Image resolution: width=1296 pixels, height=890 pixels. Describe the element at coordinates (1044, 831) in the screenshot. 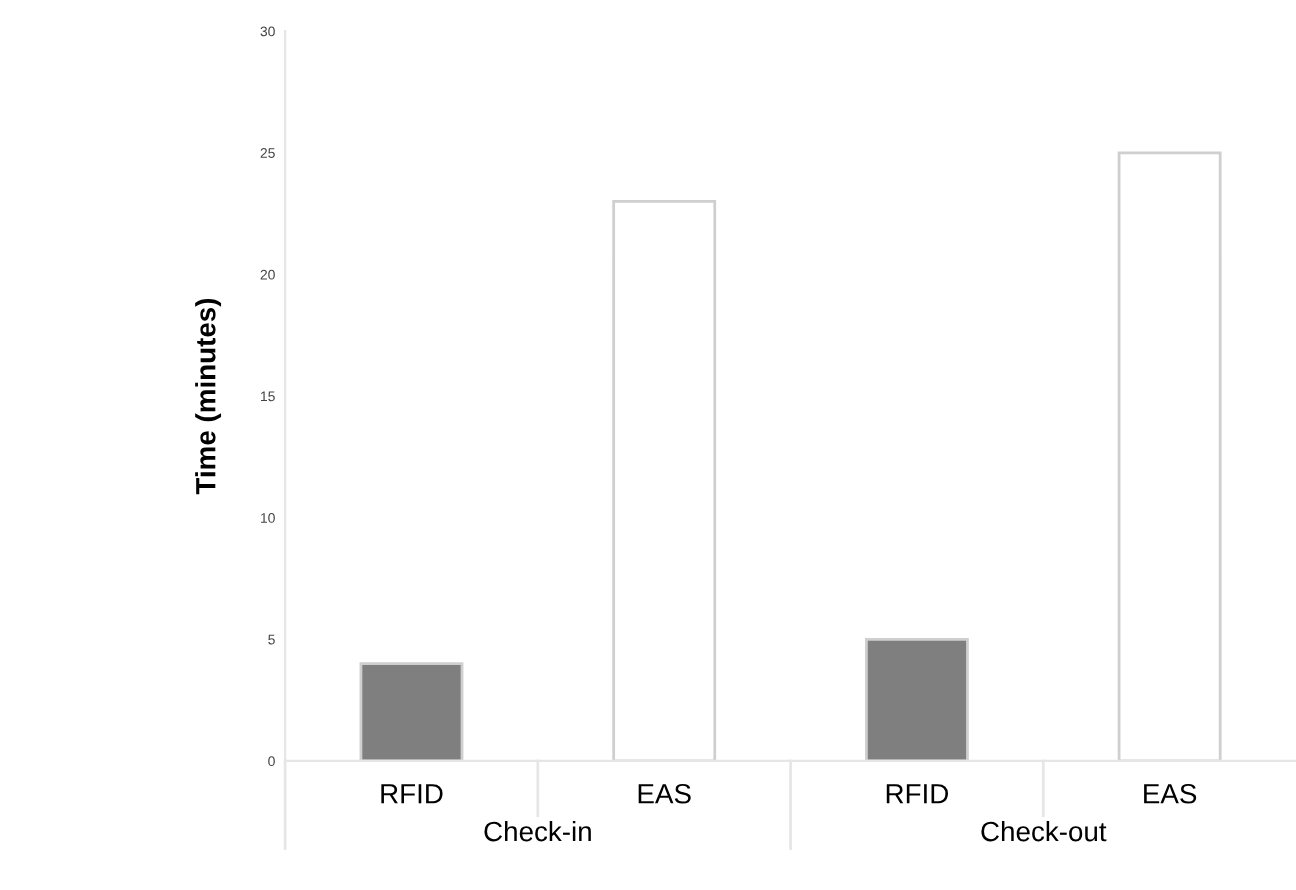

I see `text: Check-out` at that location.